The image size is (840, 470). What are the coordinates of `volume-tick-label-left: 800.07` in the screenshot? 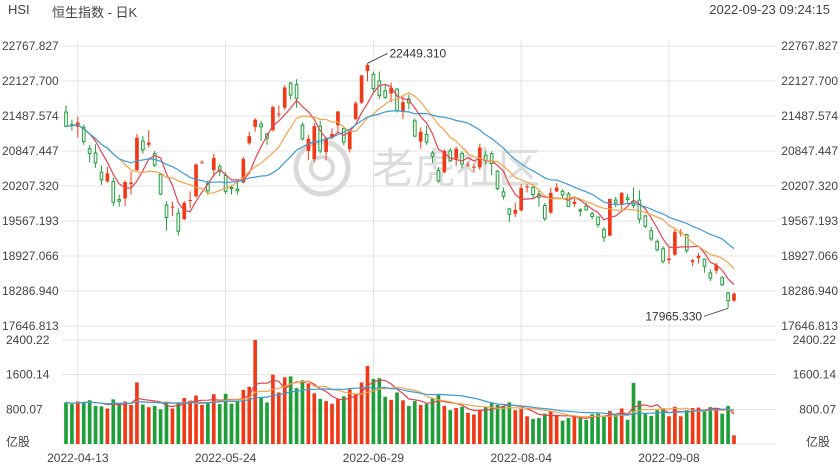 It's located at (24, 409).